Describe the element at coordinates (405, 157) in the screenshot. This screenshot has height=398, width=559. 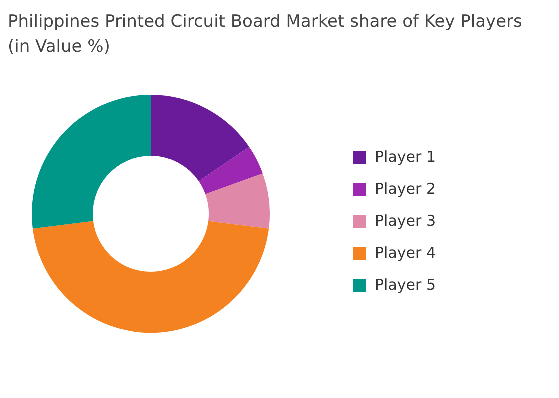
I see `legend-label: Player 1` at that location.